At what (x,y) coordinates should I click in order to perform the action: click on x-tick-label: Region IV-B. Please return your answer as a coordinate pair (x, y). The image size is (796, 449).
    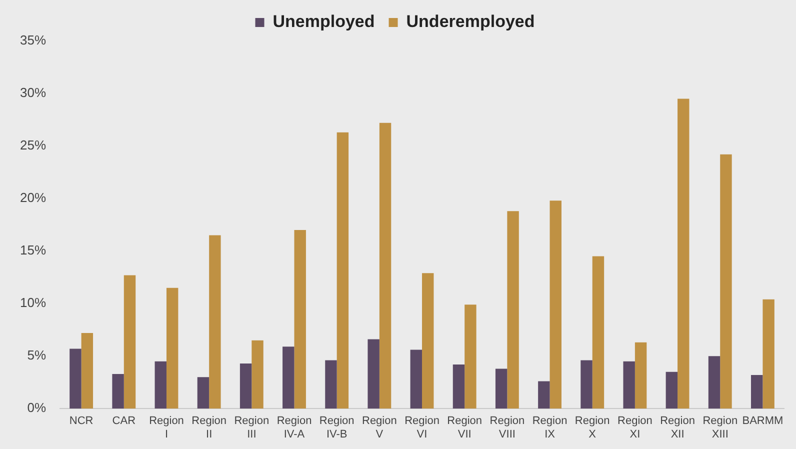
    Looking at the image, I should click on (336, 427).